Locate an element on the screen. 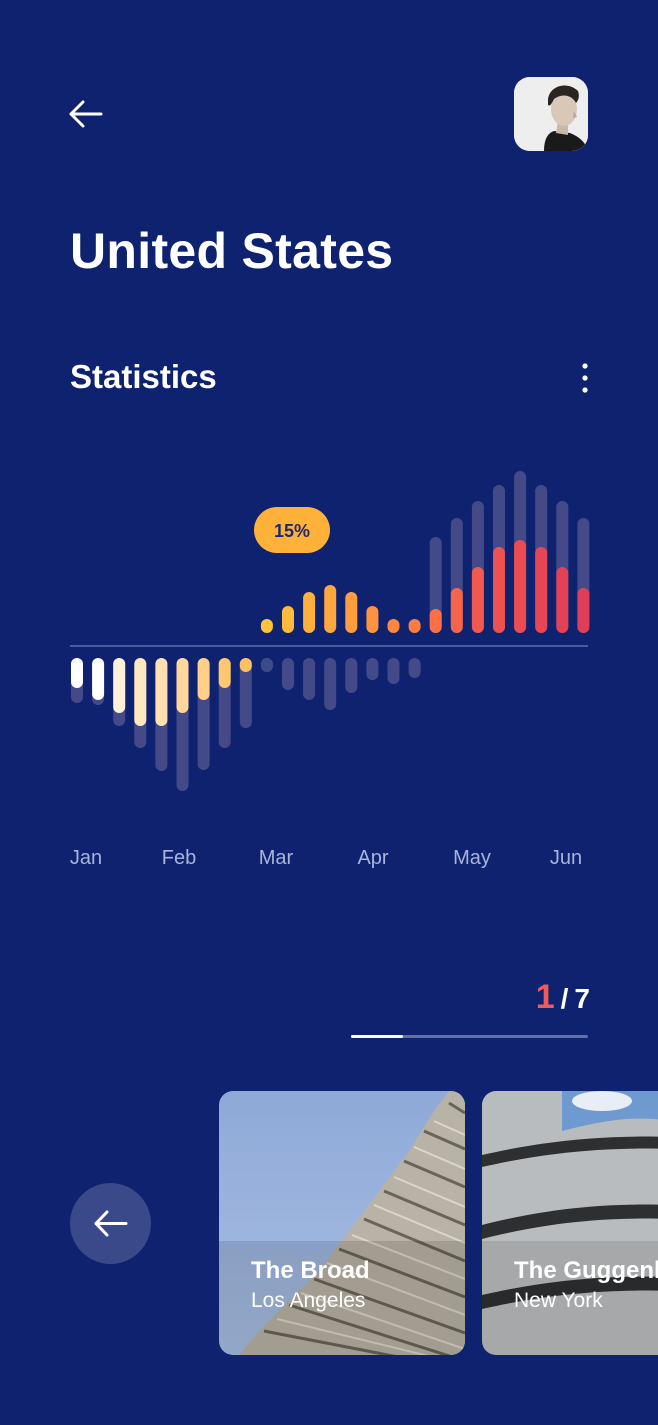 The image size is (658, 1425). avatar is located at coordinates (551, 114).